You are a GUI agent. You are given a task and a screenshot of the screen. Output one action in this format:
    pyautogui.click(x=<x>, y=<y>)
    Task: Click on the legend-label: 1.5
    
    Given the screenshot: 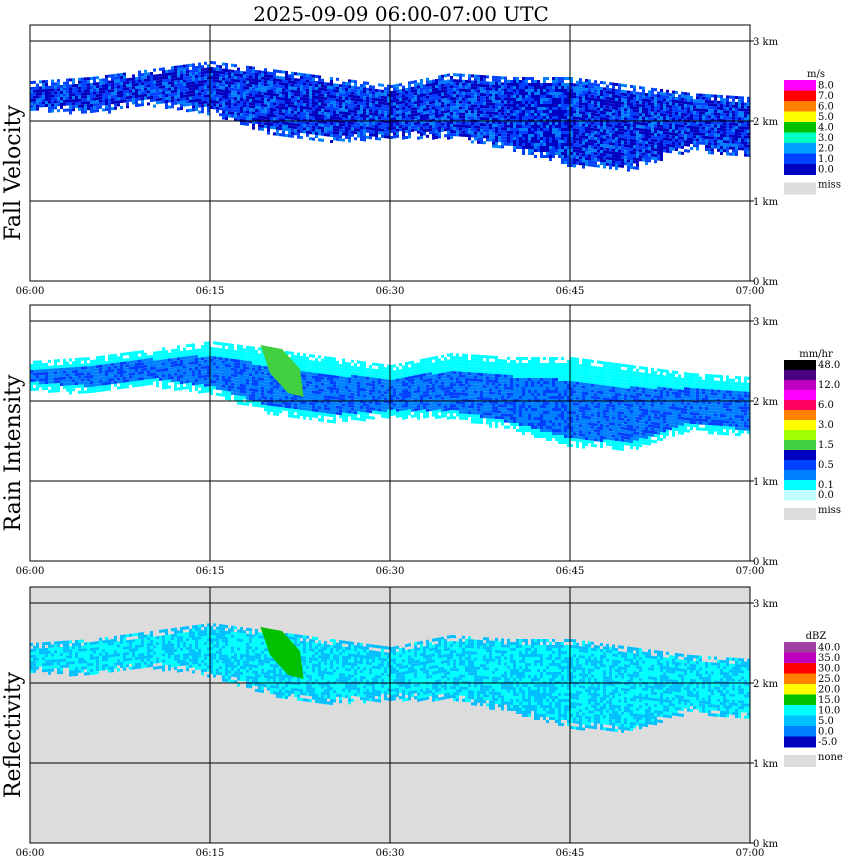 What is the action you would take?
    pyautogui.click(x=826, y=445)
    